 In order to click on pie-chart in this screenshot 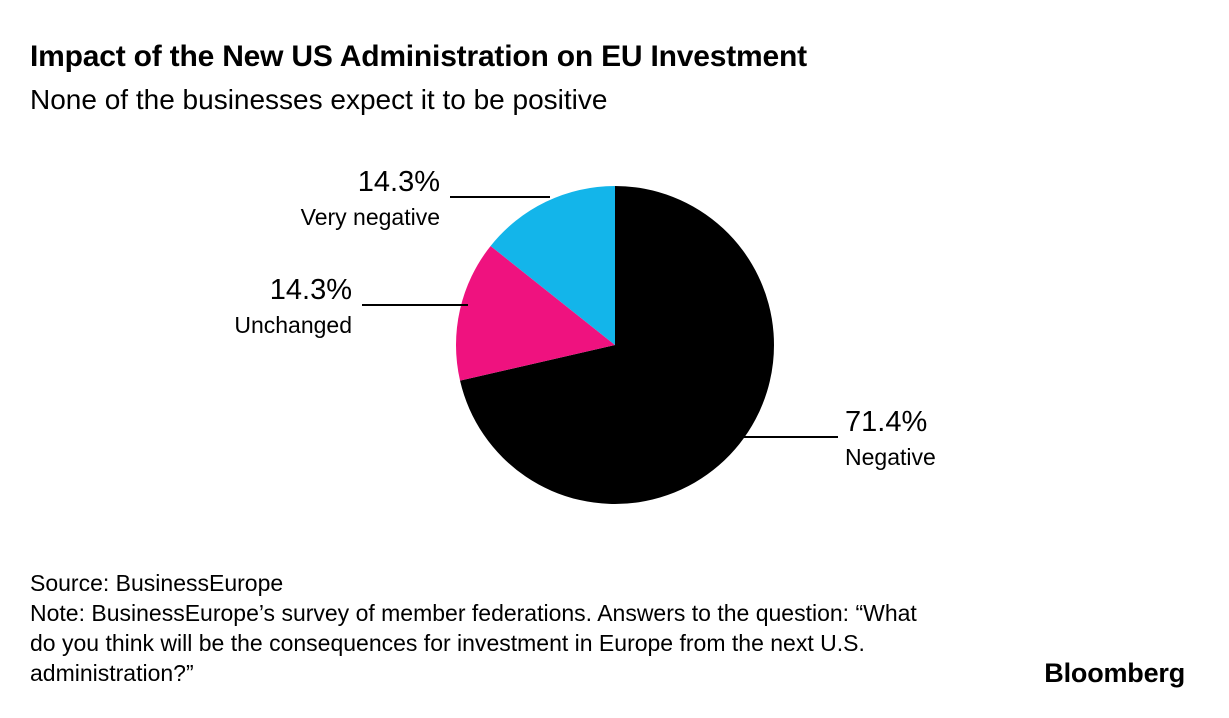, I will do `click(615, 345)`.